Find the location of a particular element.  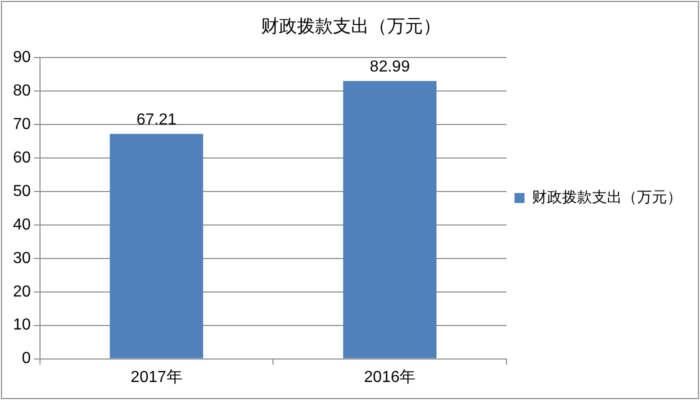

y-tick-label: 10 is located at coordinates (22, 325).